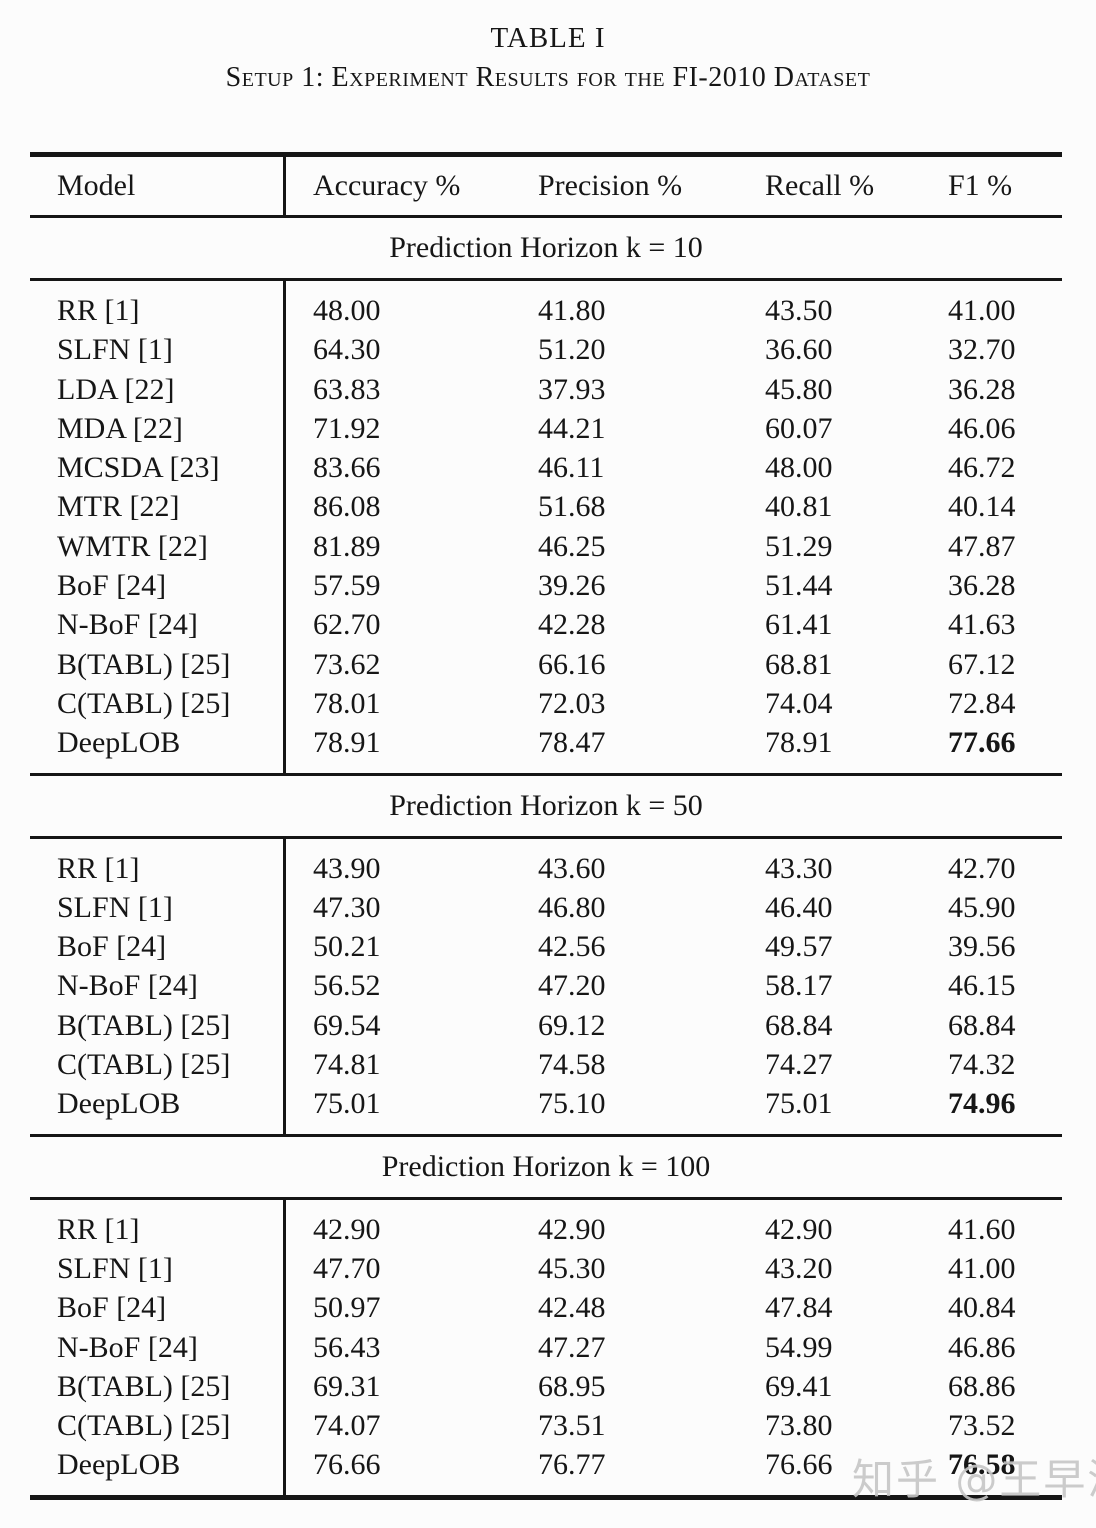  Describe the element at coordinates (982, 507) in the screenshot. I see `f1-cell: 40.14` at that location.